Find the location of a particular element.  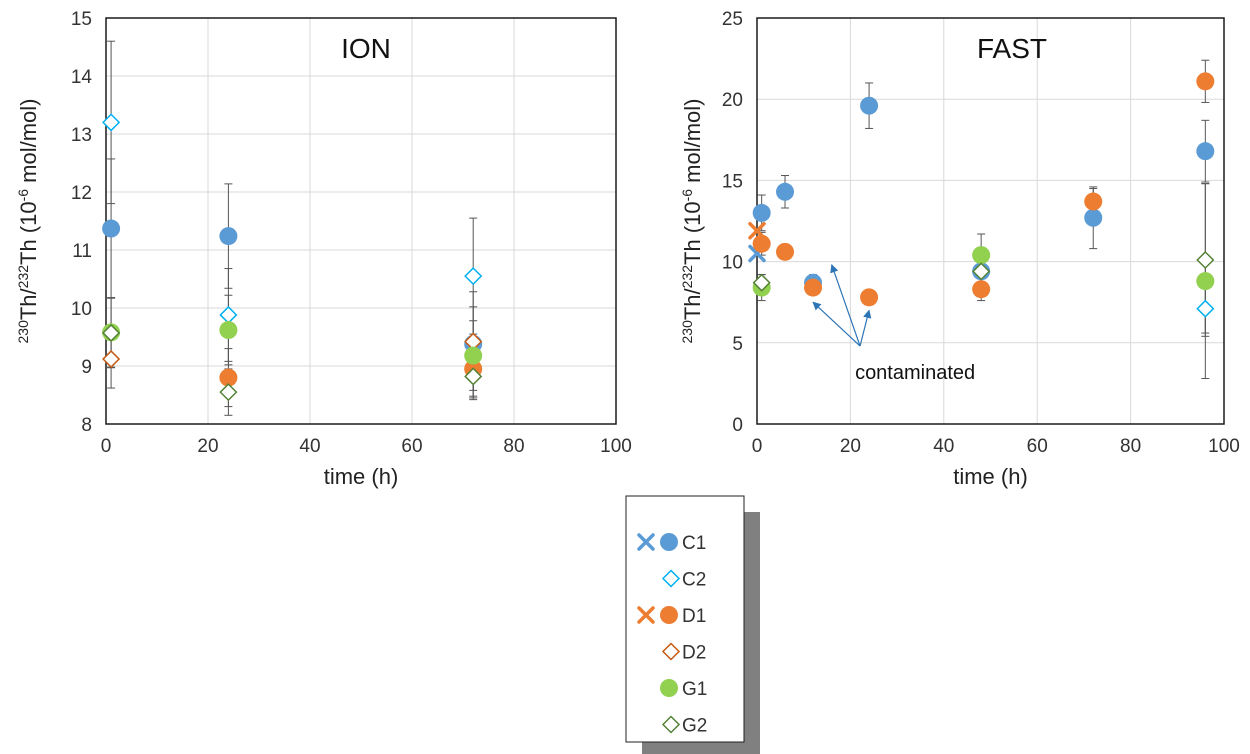

y-tick-label: 14 is located at coordinates (82, 77).